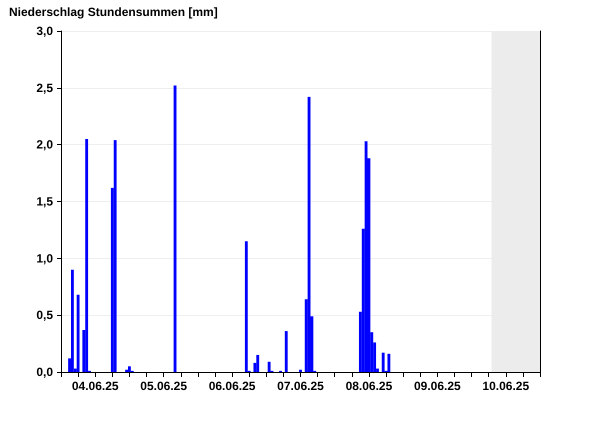 The height and width of the screenshot is (426, 600). What do you see at coordinates (45, 31) in the screenshot?
I see `y-tick-label: 3,0` at bounding box center [45, 31].